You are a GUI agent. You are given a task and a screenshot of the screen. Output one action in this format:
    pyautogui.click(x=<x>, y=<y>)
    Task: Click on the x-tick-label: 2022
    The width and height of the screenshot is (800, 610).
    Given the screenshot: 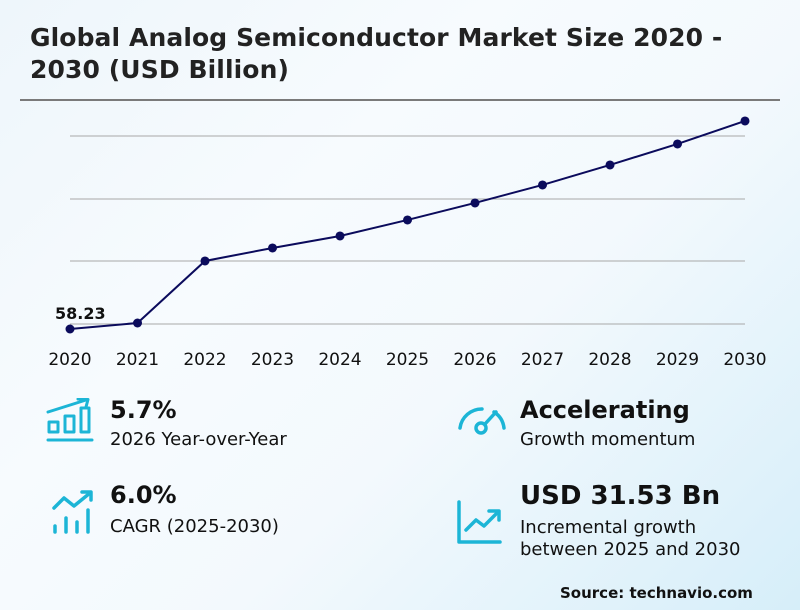 What is the action you would take?
    pyautogui.click(x=204, y=360)
    